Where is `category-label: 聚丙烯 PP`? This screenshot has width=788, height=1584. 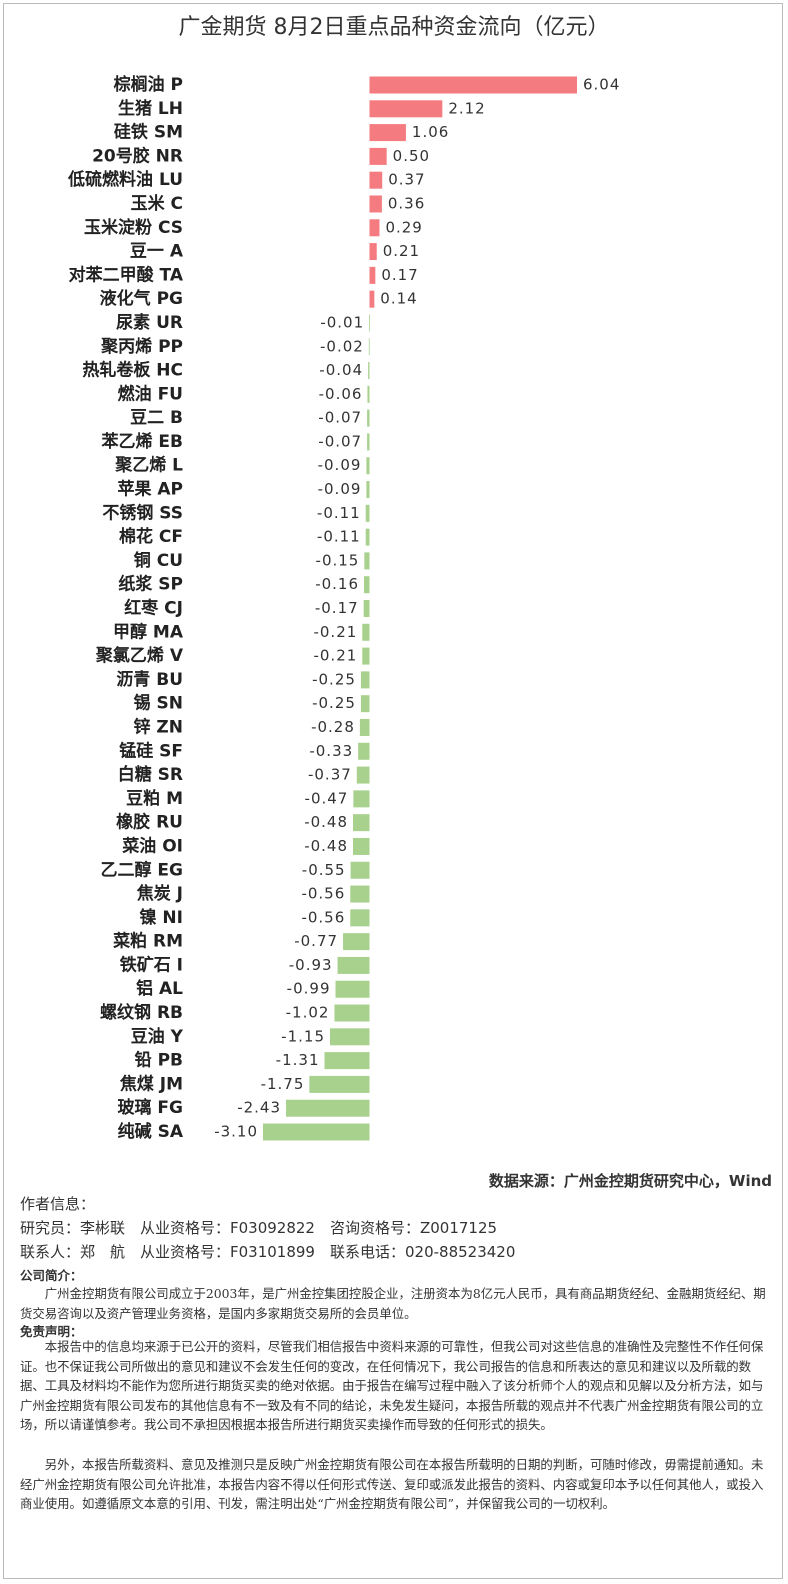
category-label: 聚丙烯 PP is located at coordinates (141, 346).